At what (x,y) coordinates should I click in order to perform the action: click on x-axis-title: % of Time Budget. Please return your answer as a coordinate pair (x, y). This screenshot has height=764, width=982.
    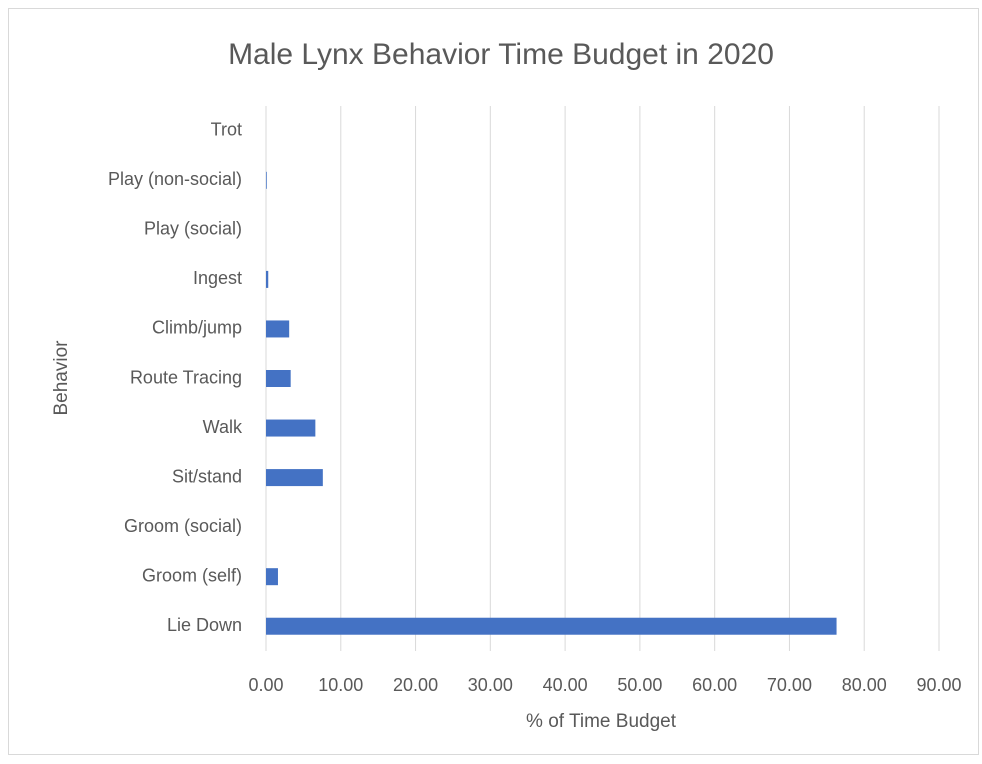
    Looking at the image, I should click on (601, 721).